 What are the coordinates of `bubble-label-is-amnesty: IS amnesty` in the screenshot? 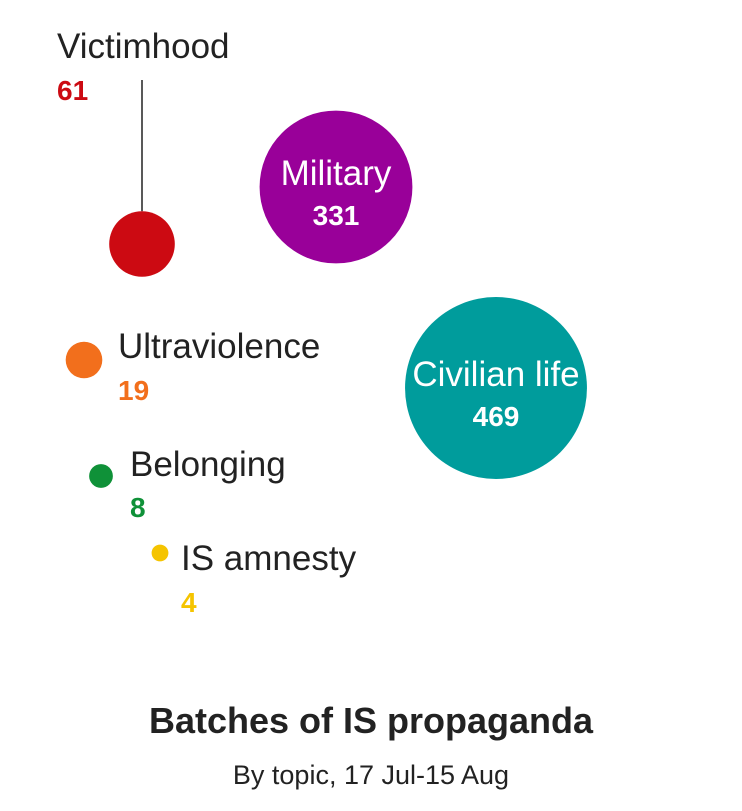 It's located at (269, 558).